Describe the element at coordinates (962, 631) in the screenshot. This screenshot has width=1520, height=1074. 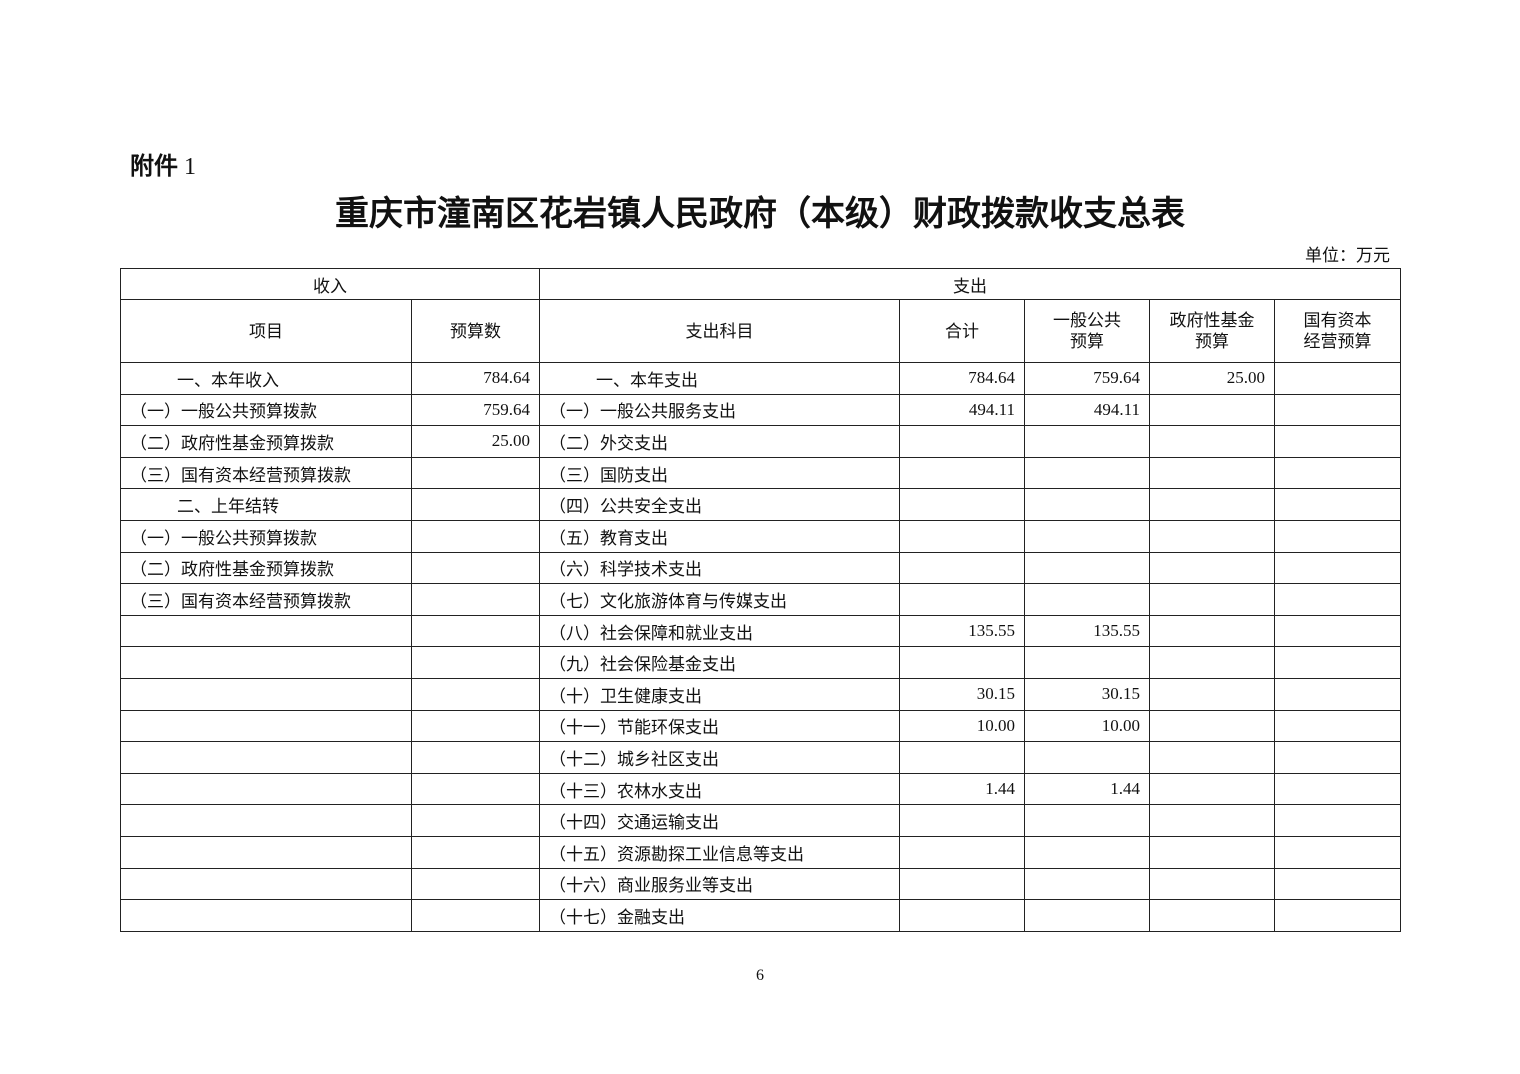
I see `expense-total-cell: 135.55` at that location.